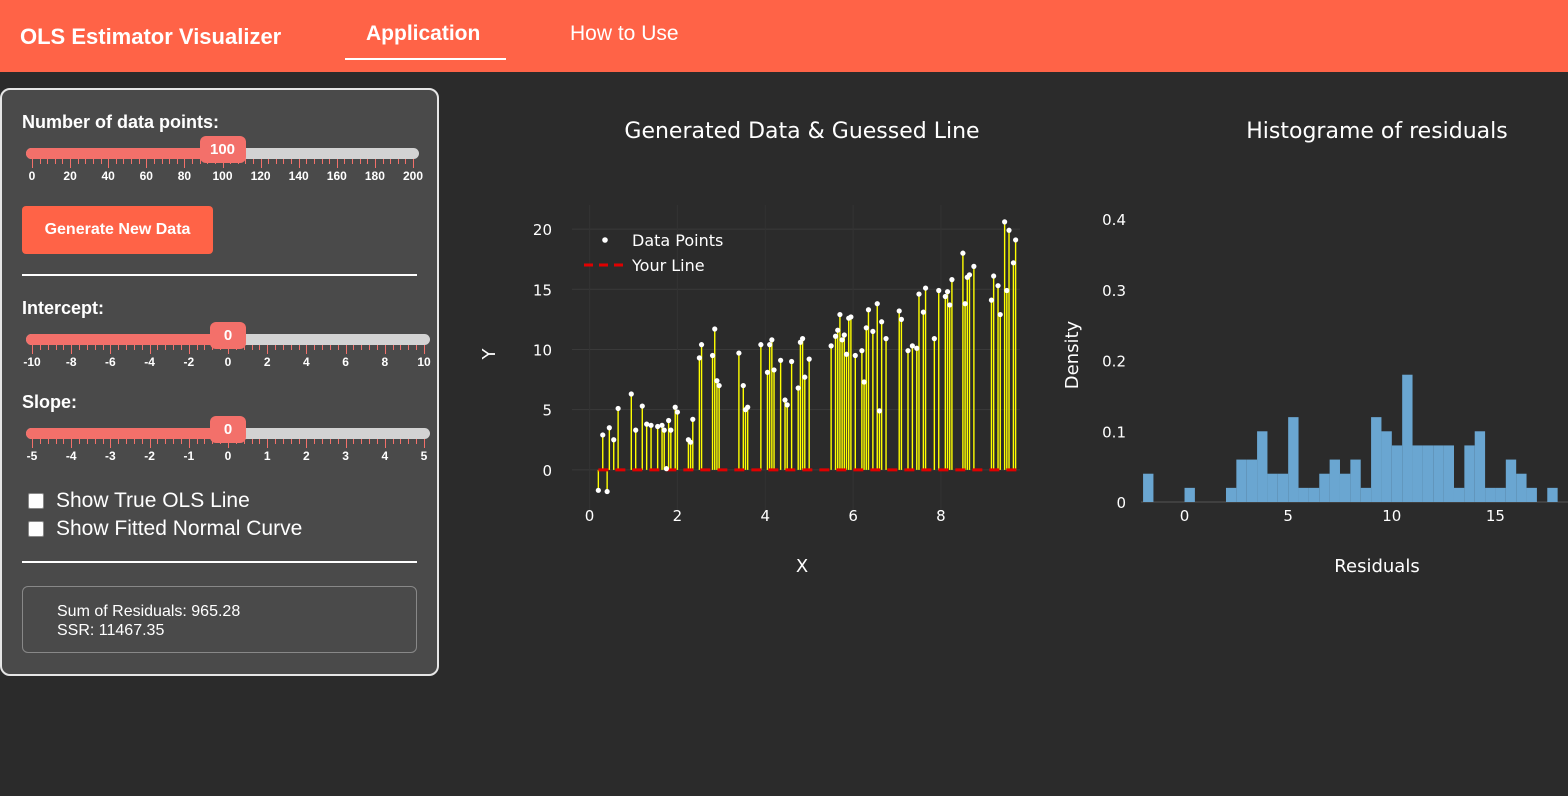  Describe the element at coordinates (165, 529) in the screenshot. I see `show-normal-curve-checkbox: Show Fitted Normal Curve` at that location.